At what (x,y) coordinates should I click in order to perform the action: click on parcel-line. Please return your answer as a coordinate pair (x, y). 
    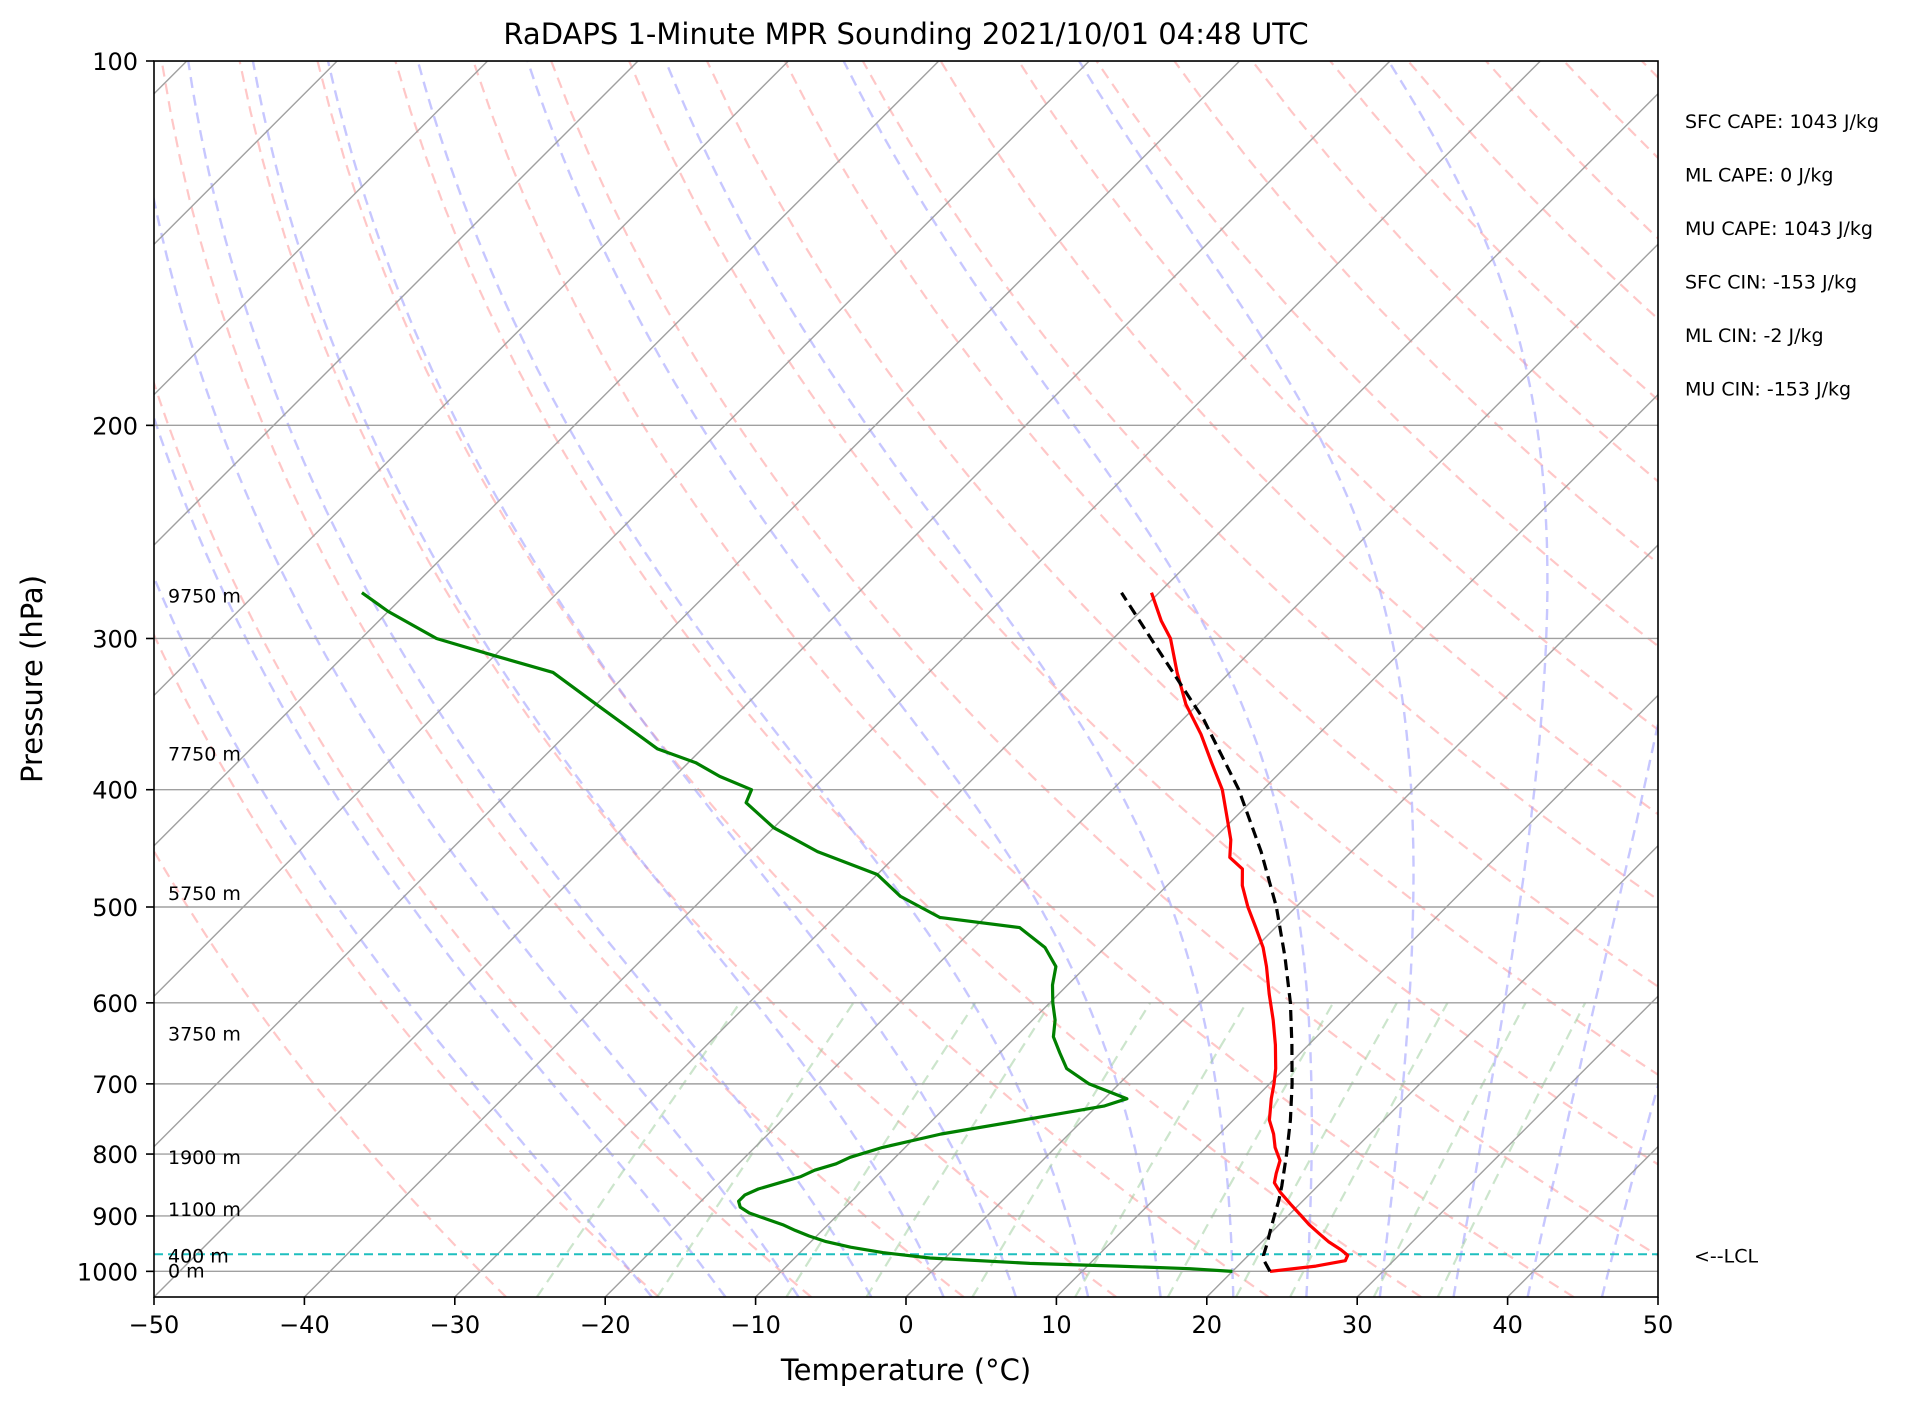
    Looking at the image, I should click on (1207, 932).